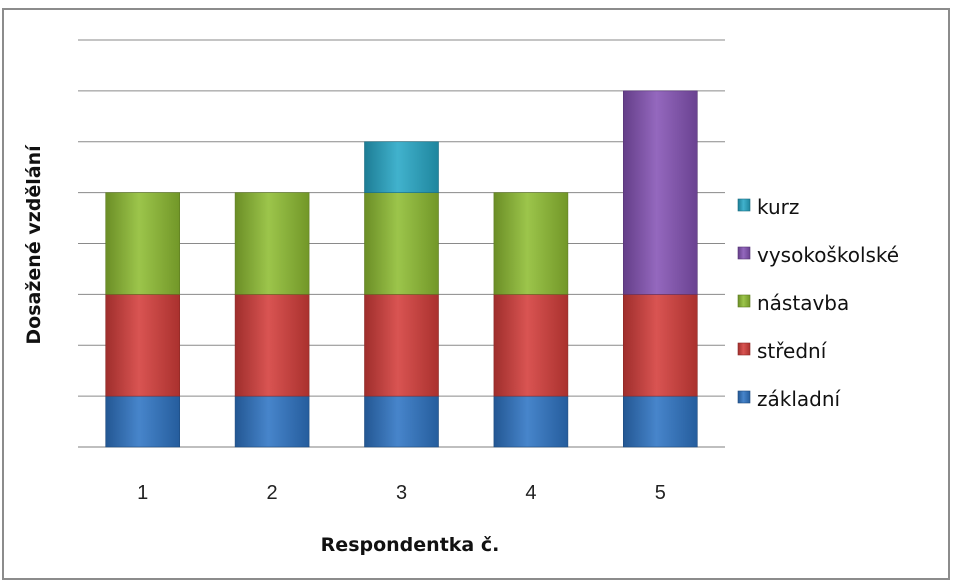 The image size is (955, 582). Describe the element at coordinates (803, 303) in the screenshot. I see `legend-label: nástavba` at that location.